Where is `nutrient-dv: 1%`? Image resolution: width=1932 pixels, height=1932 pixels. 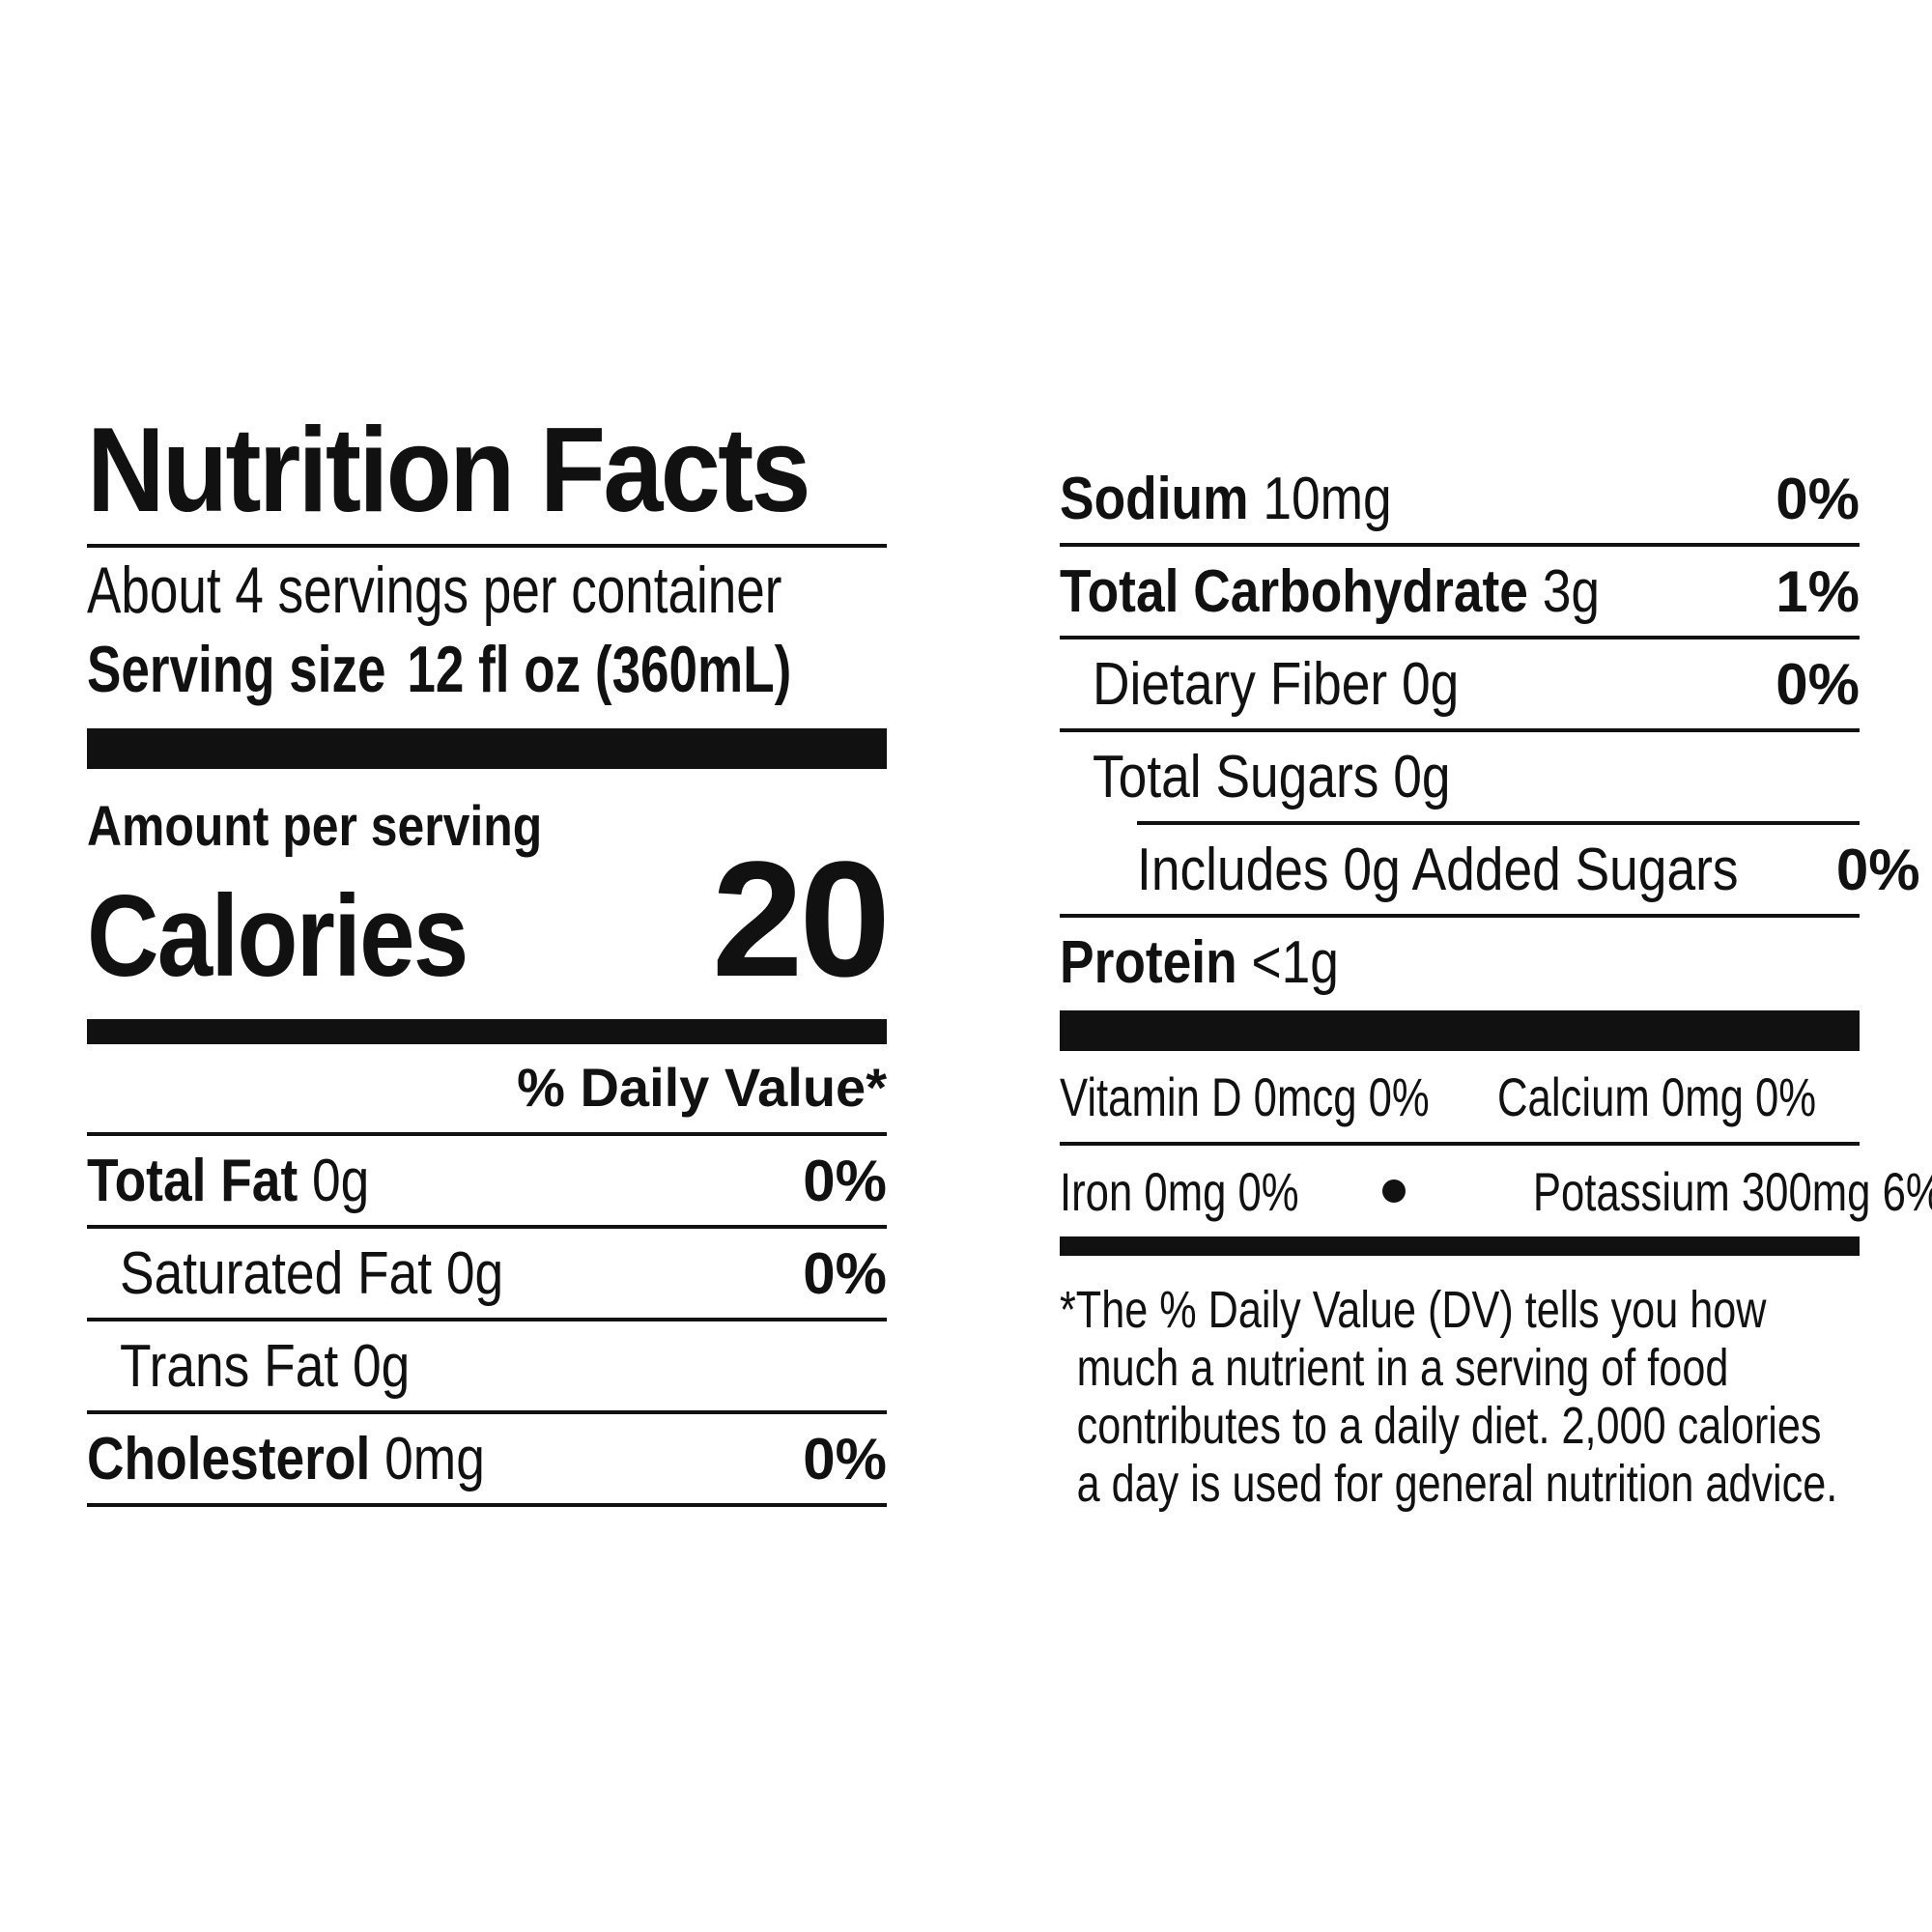
nutrient-dv: 1% is located at coordinates (1818, 591).